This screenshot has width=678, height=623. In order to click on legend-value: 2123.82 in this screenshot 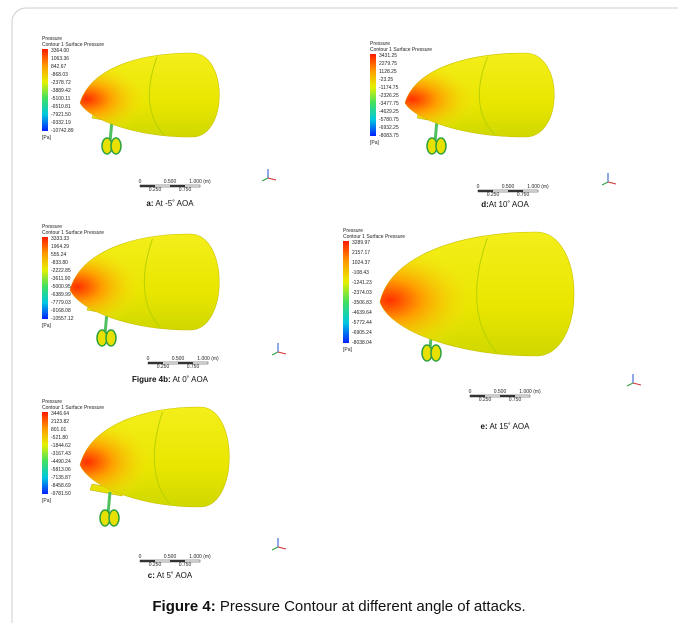, I will do `click(60, 422)`.